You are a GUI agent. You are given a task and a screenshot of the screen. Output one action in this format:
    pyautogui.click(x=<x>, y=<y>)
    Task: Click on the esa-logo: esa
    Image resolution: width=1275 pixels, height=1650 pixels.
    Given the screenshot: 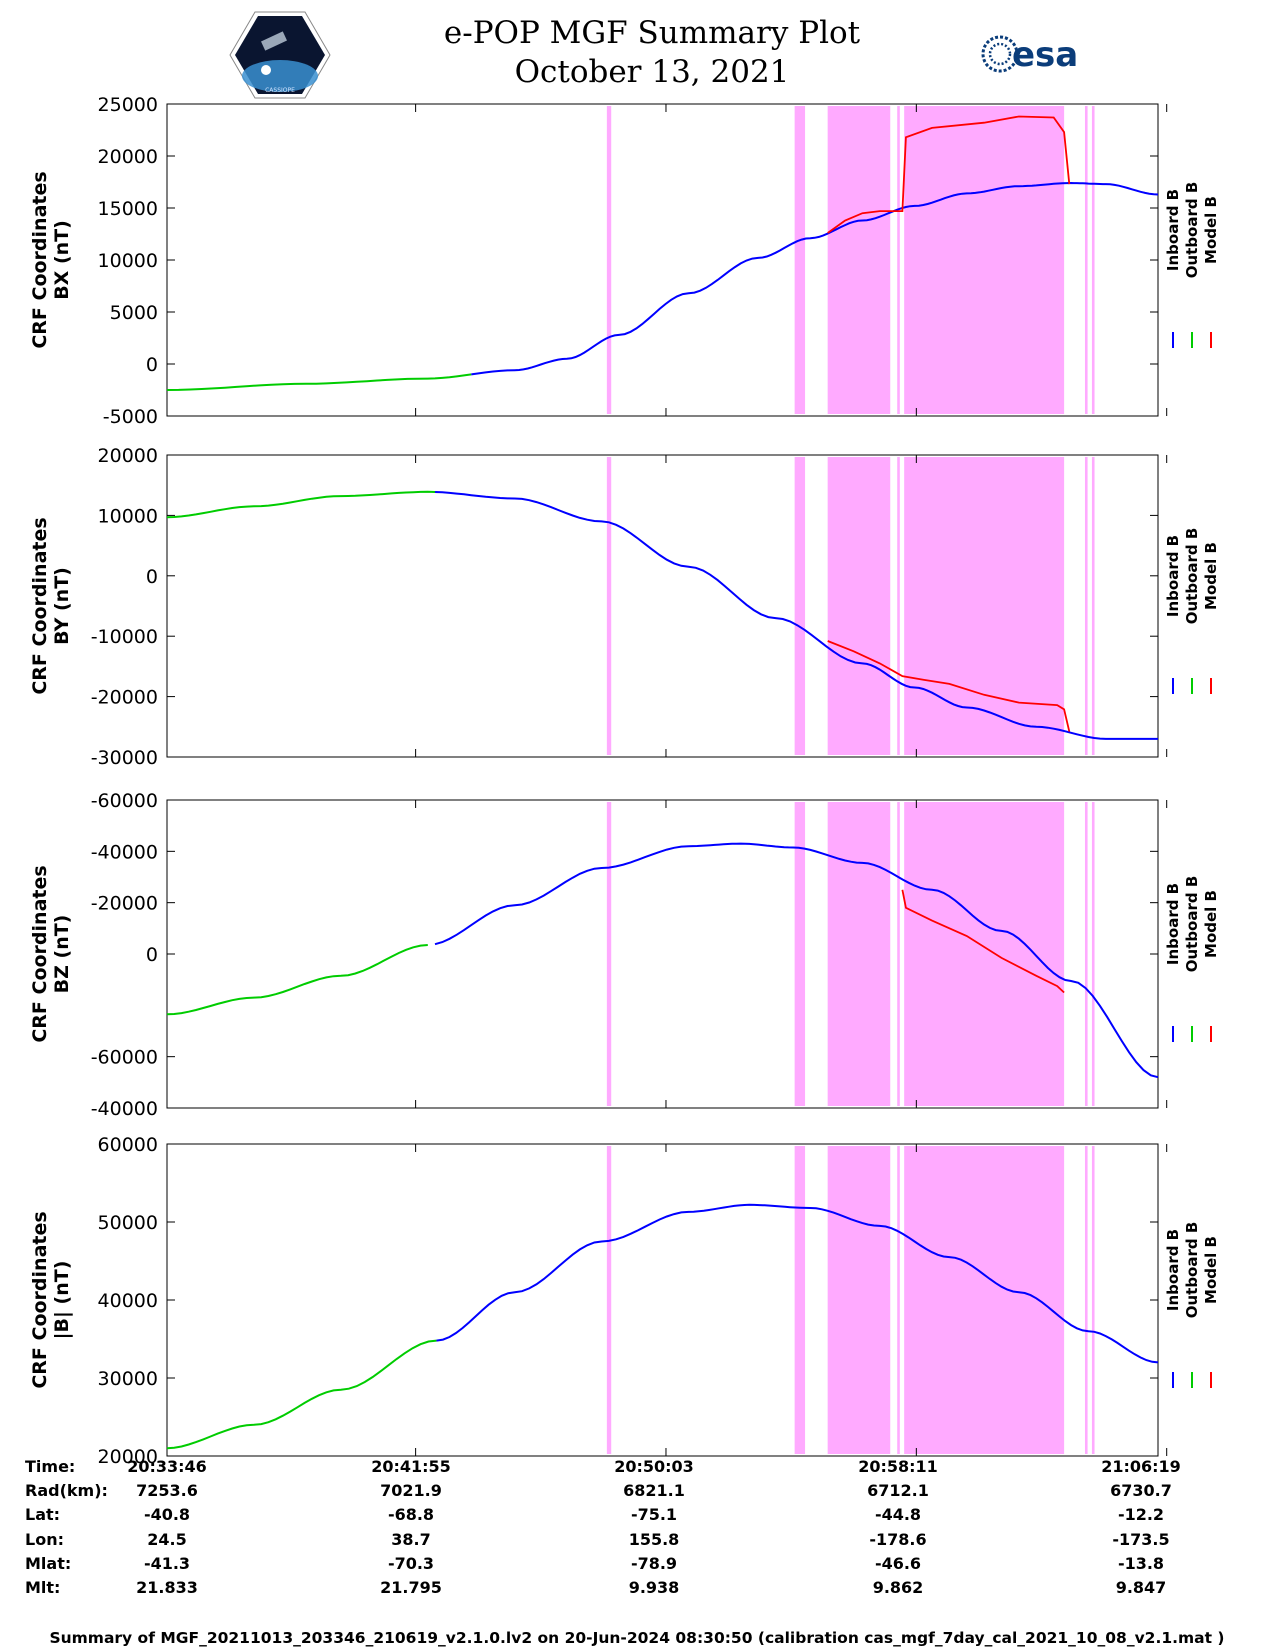 What is the action you would take?
    pyautogui.click(x=1029, y=55)
    